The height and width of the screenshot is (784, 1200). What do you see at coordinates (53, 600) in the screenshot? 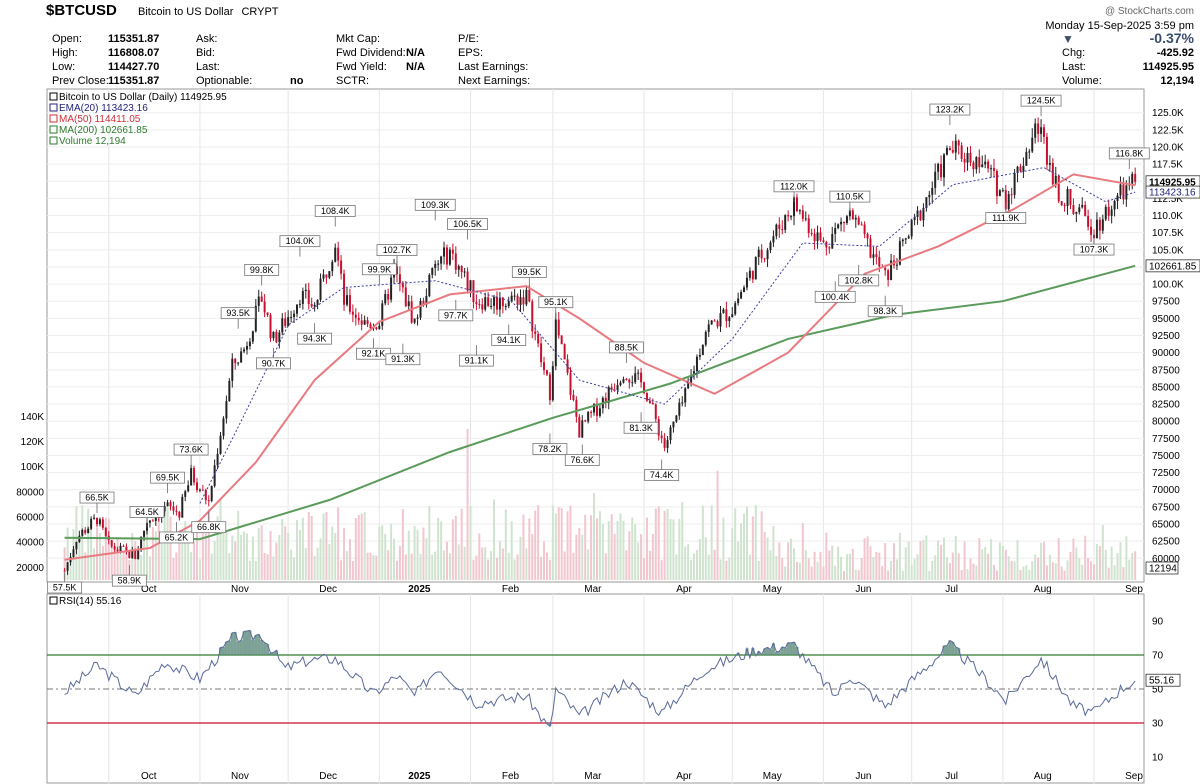
I see `rsi-legend-swatch` at bounding box center [53, 600].